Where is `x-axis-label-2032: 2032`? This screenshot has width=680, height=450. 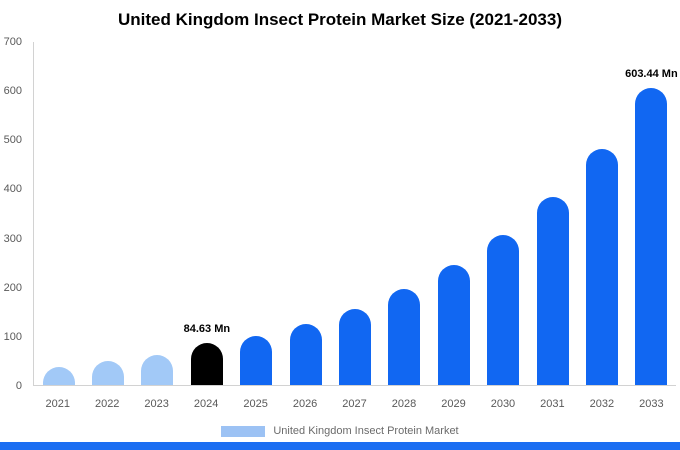
x-axis-label-2032: 2032 is located at coordinates (602, 404).